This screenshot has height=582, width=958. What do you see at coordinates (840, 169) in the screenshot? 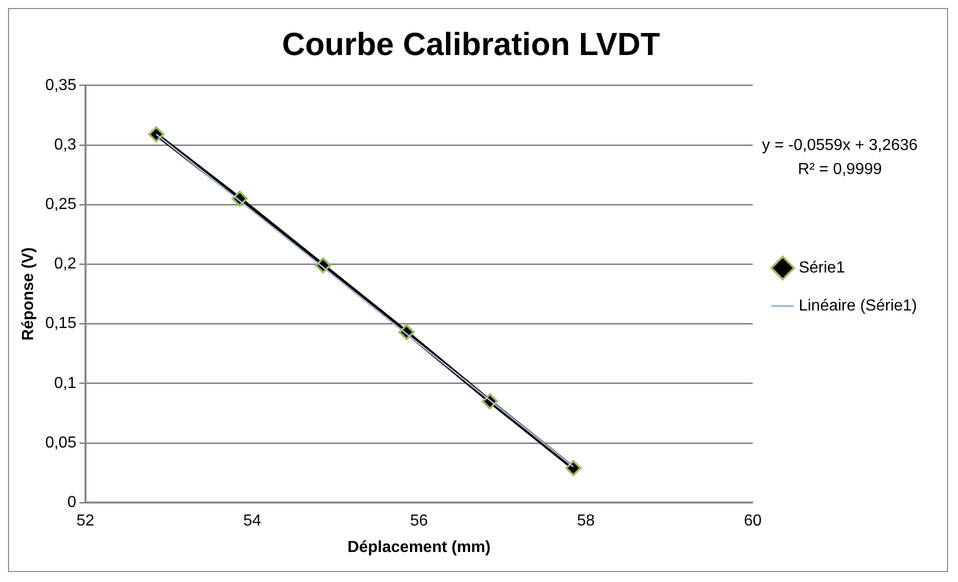
I see `text: R² = 0,9999` at bounding box center [840, 169].